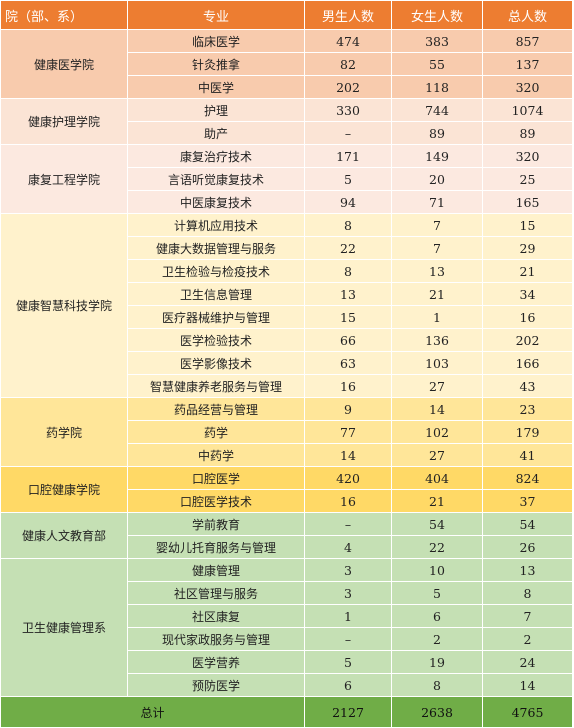  I want to click on total-cell: 14, so click(527, 685).